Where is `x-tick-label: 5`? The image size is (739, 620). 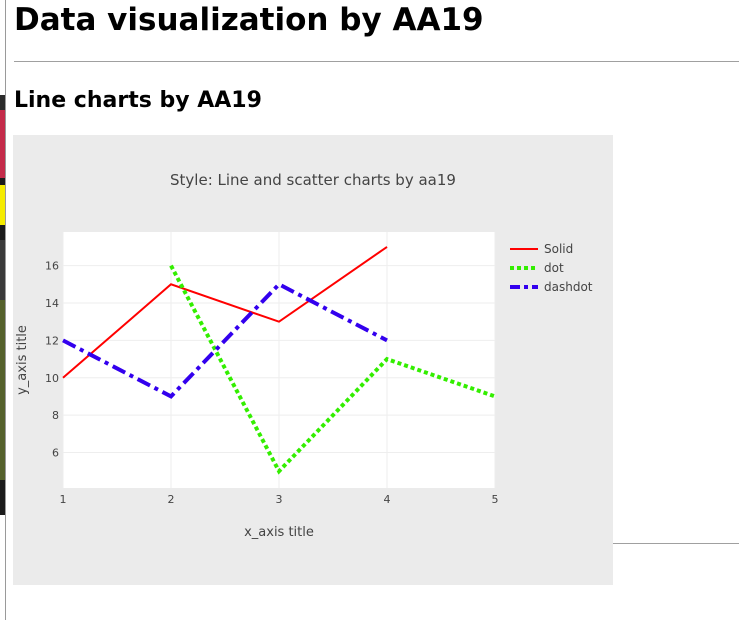
x-tick-label: 5 is located at coordinates (495, 499).